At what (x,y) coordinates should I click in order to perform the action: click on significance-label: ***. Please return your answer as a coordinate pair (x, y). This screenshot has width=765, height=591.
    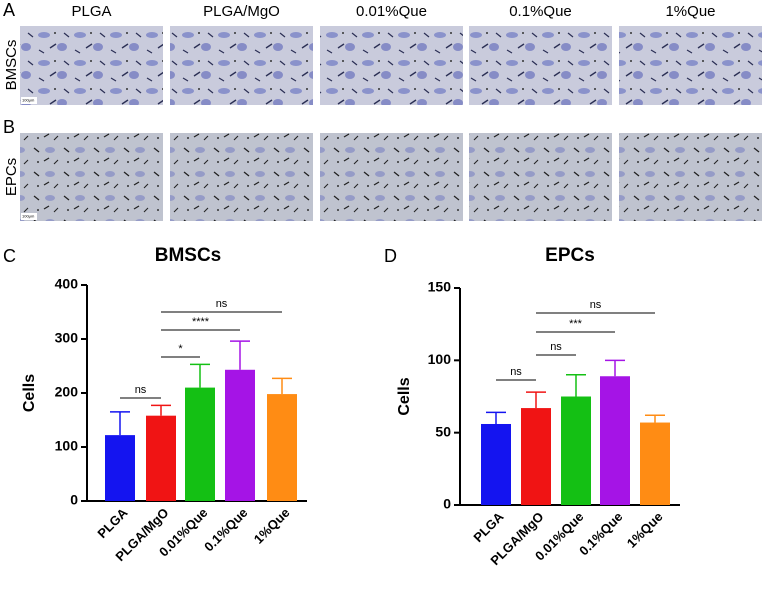
    Looking at the image, I should click on (576, 324).